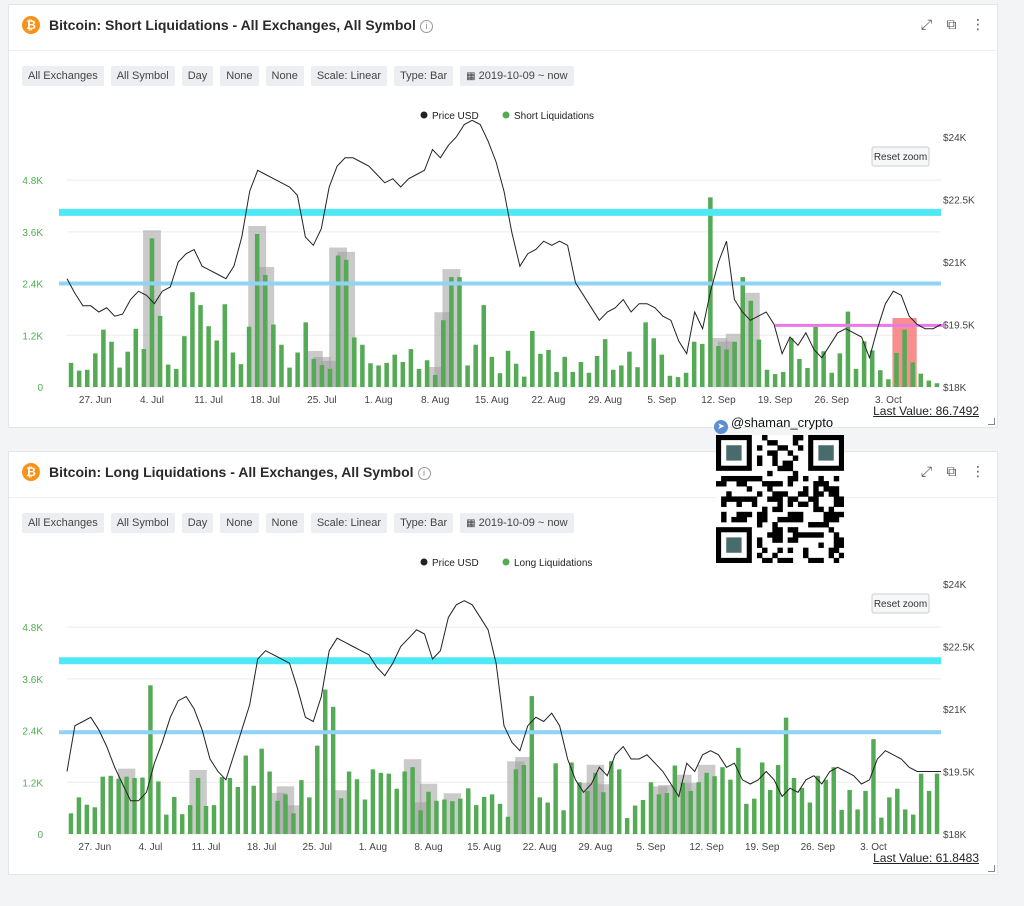 The height and width of the screenshot is (906, 1024). What do you see at coordinates (775, 400) in the screenshot?
I see `x-tick-label: 19. Sep` at bounding box center [775, 400].